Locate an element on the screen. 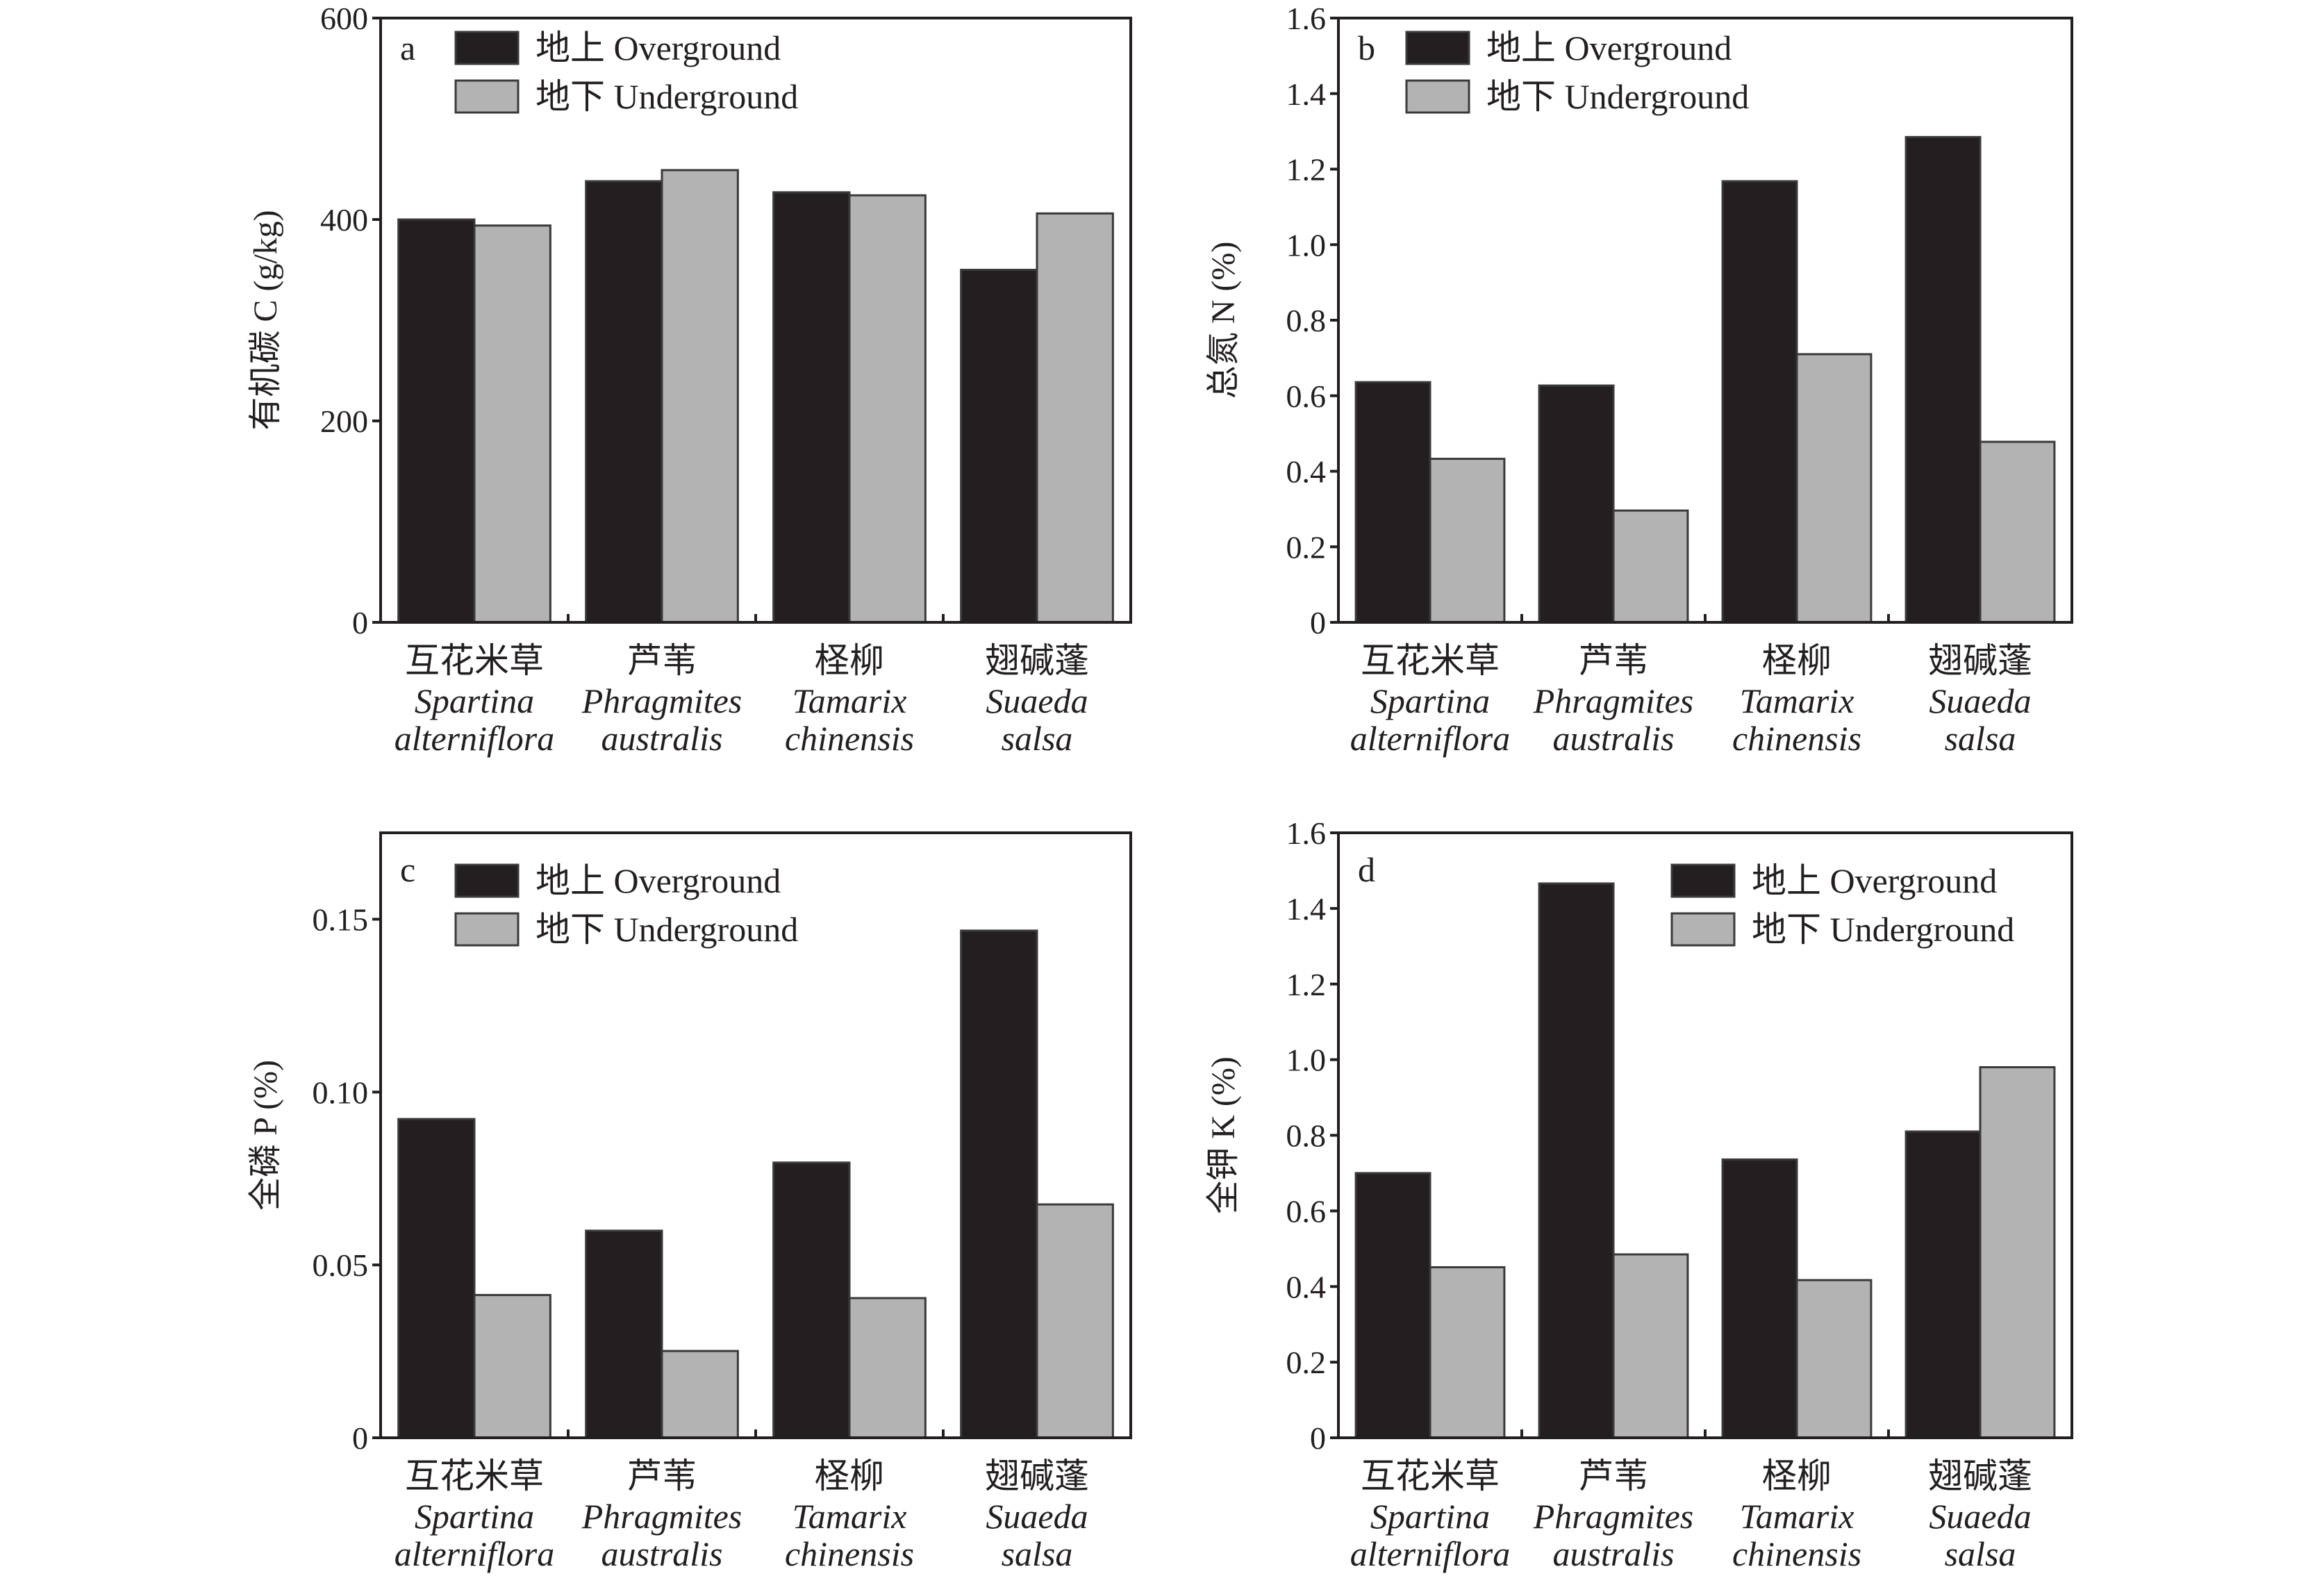 This screenshot has height=1576, width=2324. y-tick-label: 0.10 is located at coordinates (341, 1092).